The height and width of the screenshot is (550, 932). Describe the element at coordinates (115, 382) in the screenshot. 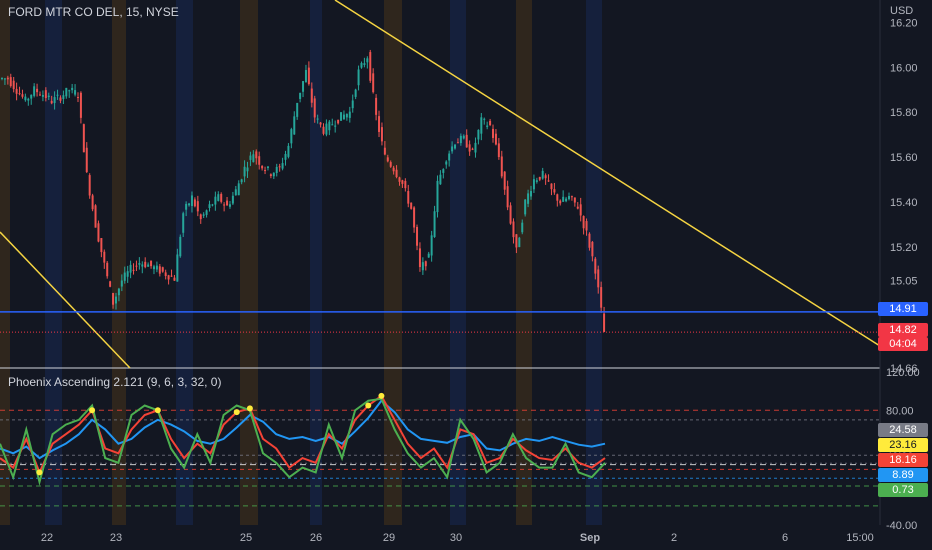

I see `indicator-title: Phoenix Ascending 2.121 (9, 6, 3, 32, 0)` at that location.